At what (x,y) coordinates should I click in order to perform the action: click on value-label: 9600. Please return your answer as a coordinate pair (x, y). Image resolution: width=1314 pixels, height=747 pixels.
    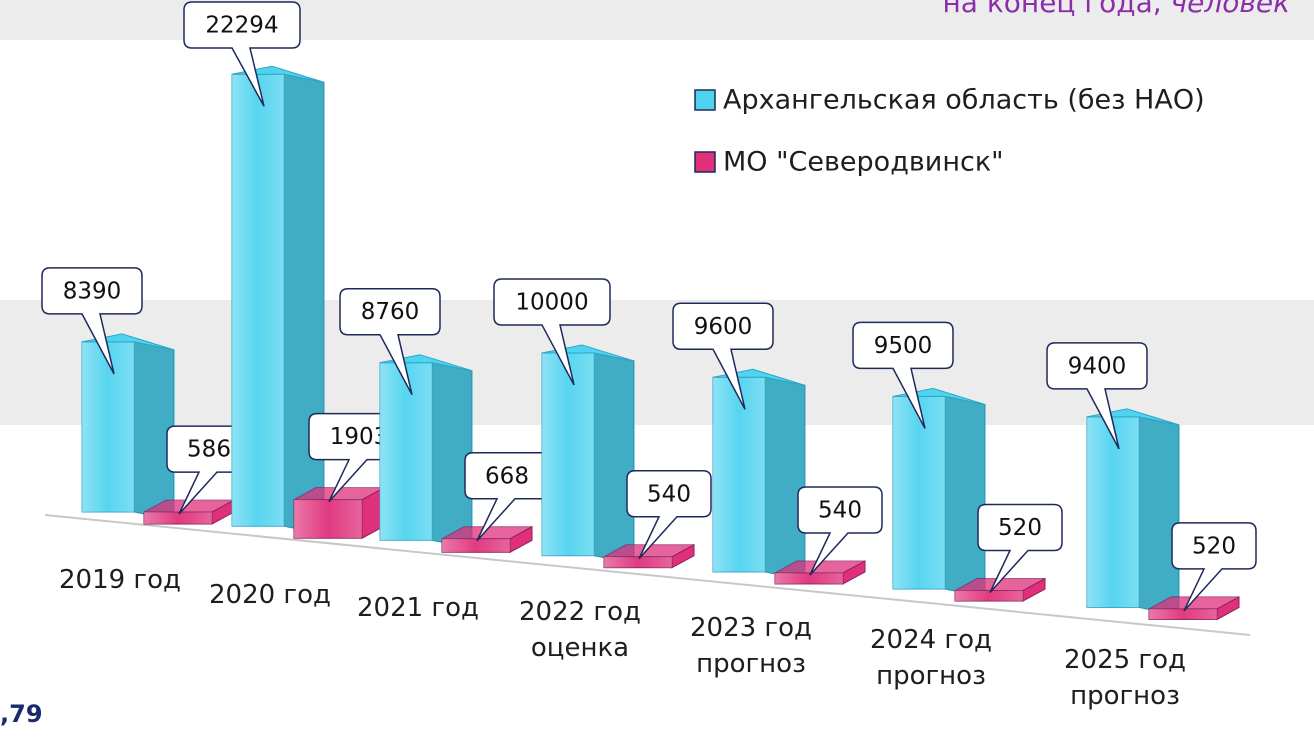
    Looking at the image, I should click on (723, 356).